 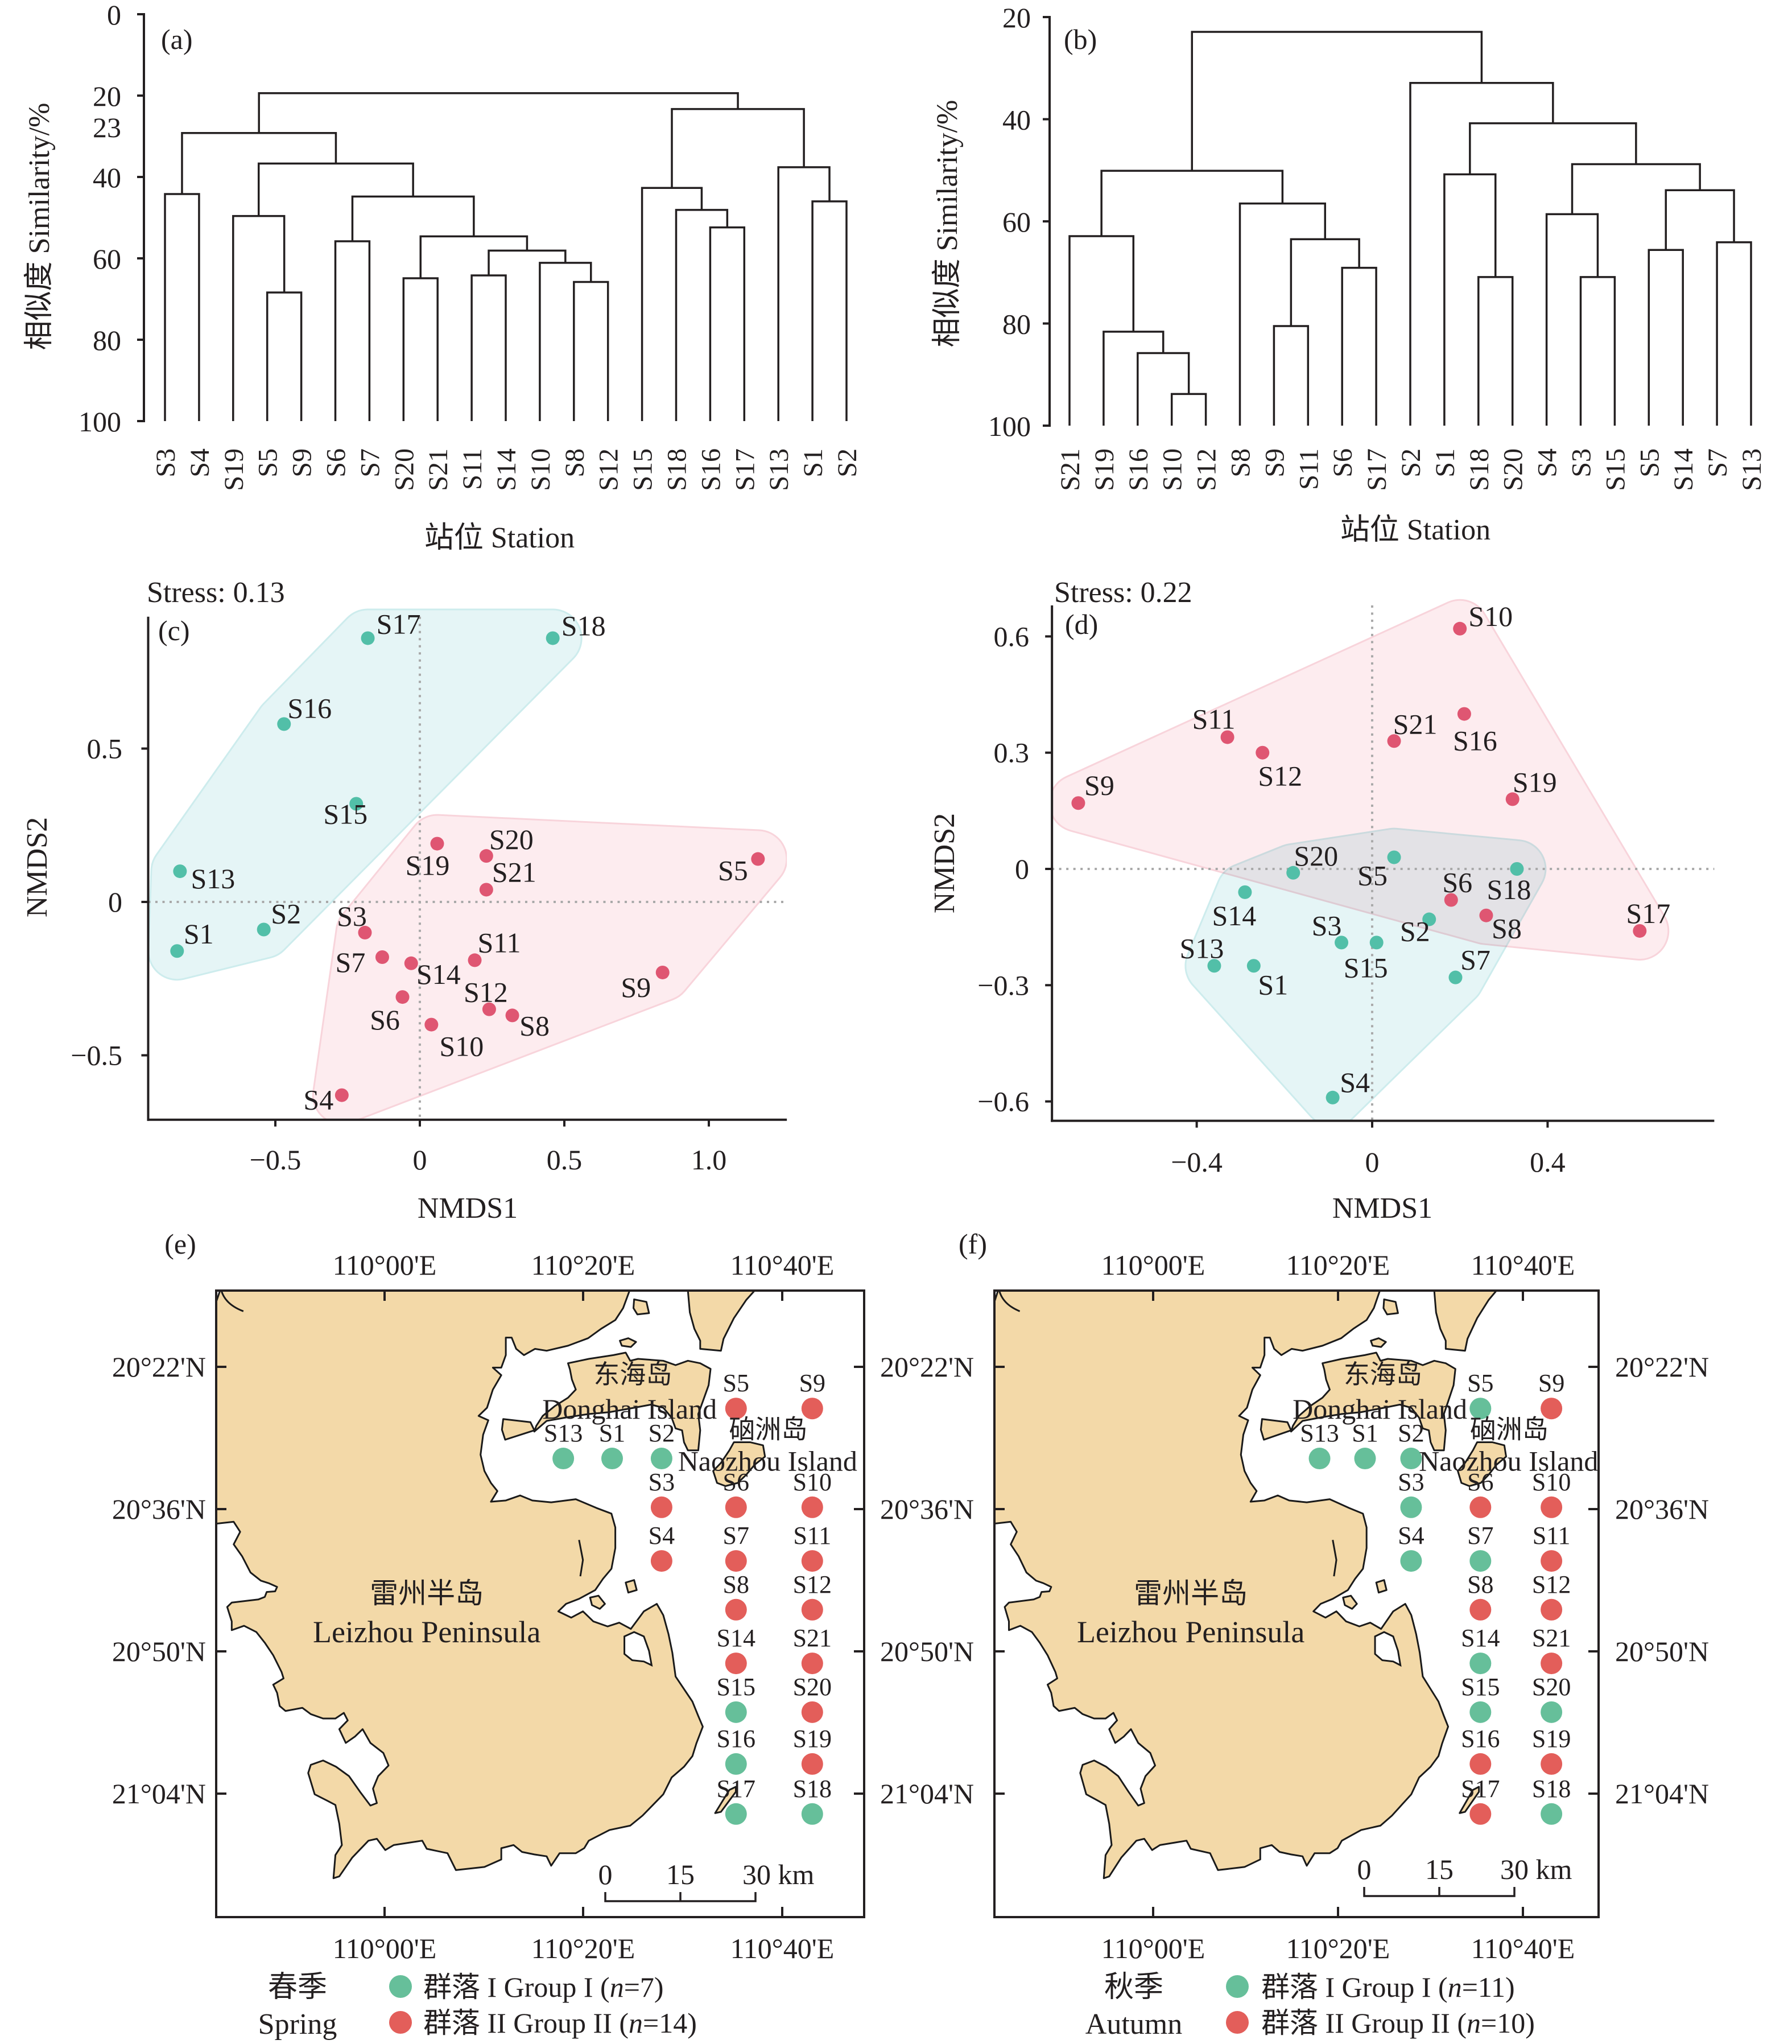 What do you see at coordinates (511, 839) in the screenshot?
I see `point-label: S20` at bounding box center [511, 839].